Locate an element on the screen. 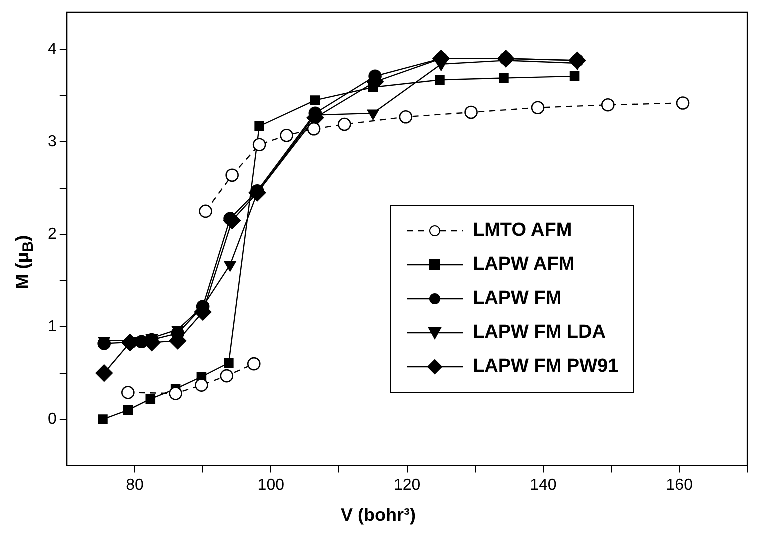  y-tick-label: 0 is located at coordinates (52, 419).